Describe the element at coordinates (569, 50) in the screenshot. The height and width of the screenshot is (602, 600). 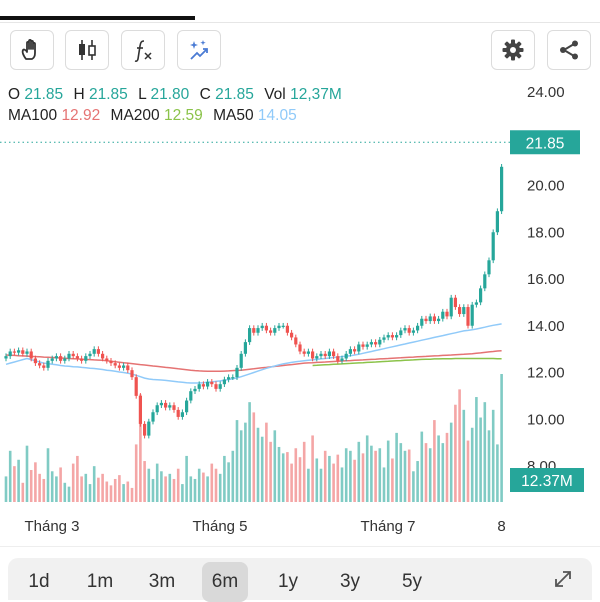
I see `share-button` at that location.